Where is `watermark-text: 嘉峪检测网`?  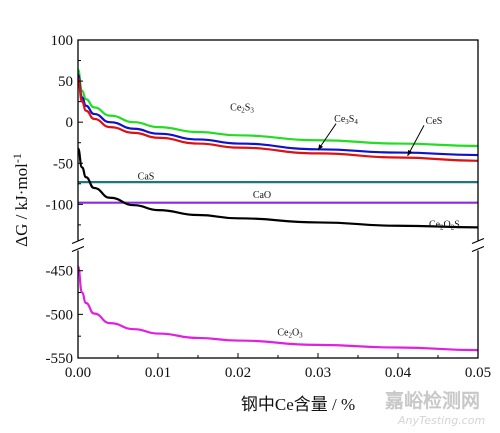
watermark-text: 嘉峪检测网 is located at coordinates (432, 400).